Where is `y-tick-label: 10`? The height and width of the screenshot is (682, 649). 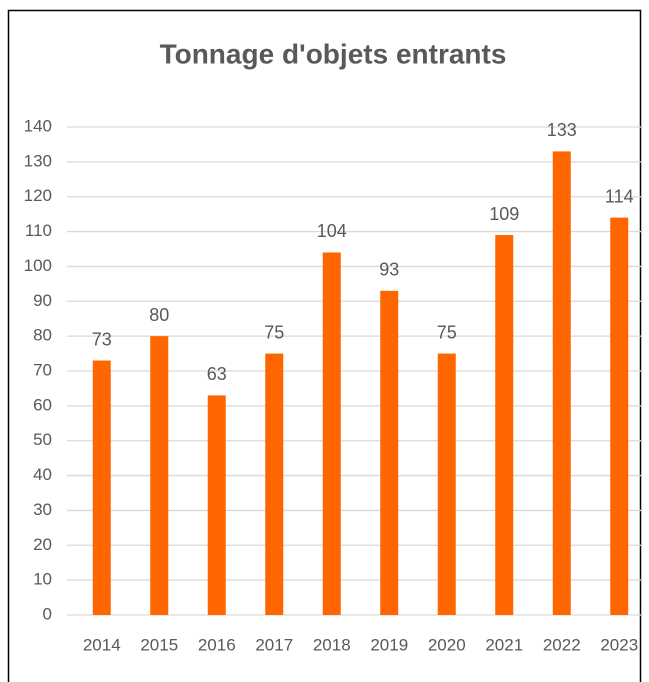 y-tick-label: 10 is located at coordinates (42, 579).